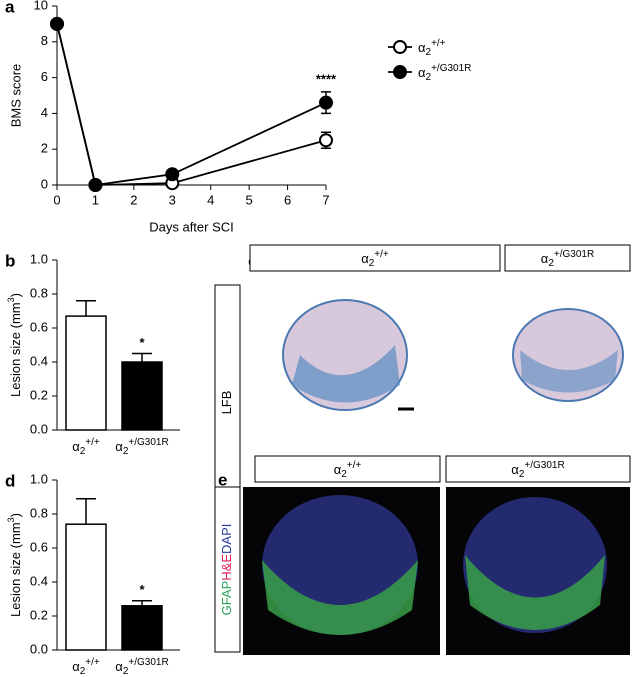 The height and width of the screenshot is (677, 637). Describe the element at coordinates (44, 76) in the screenshot. I see `y-tick-label: 6` at that location.